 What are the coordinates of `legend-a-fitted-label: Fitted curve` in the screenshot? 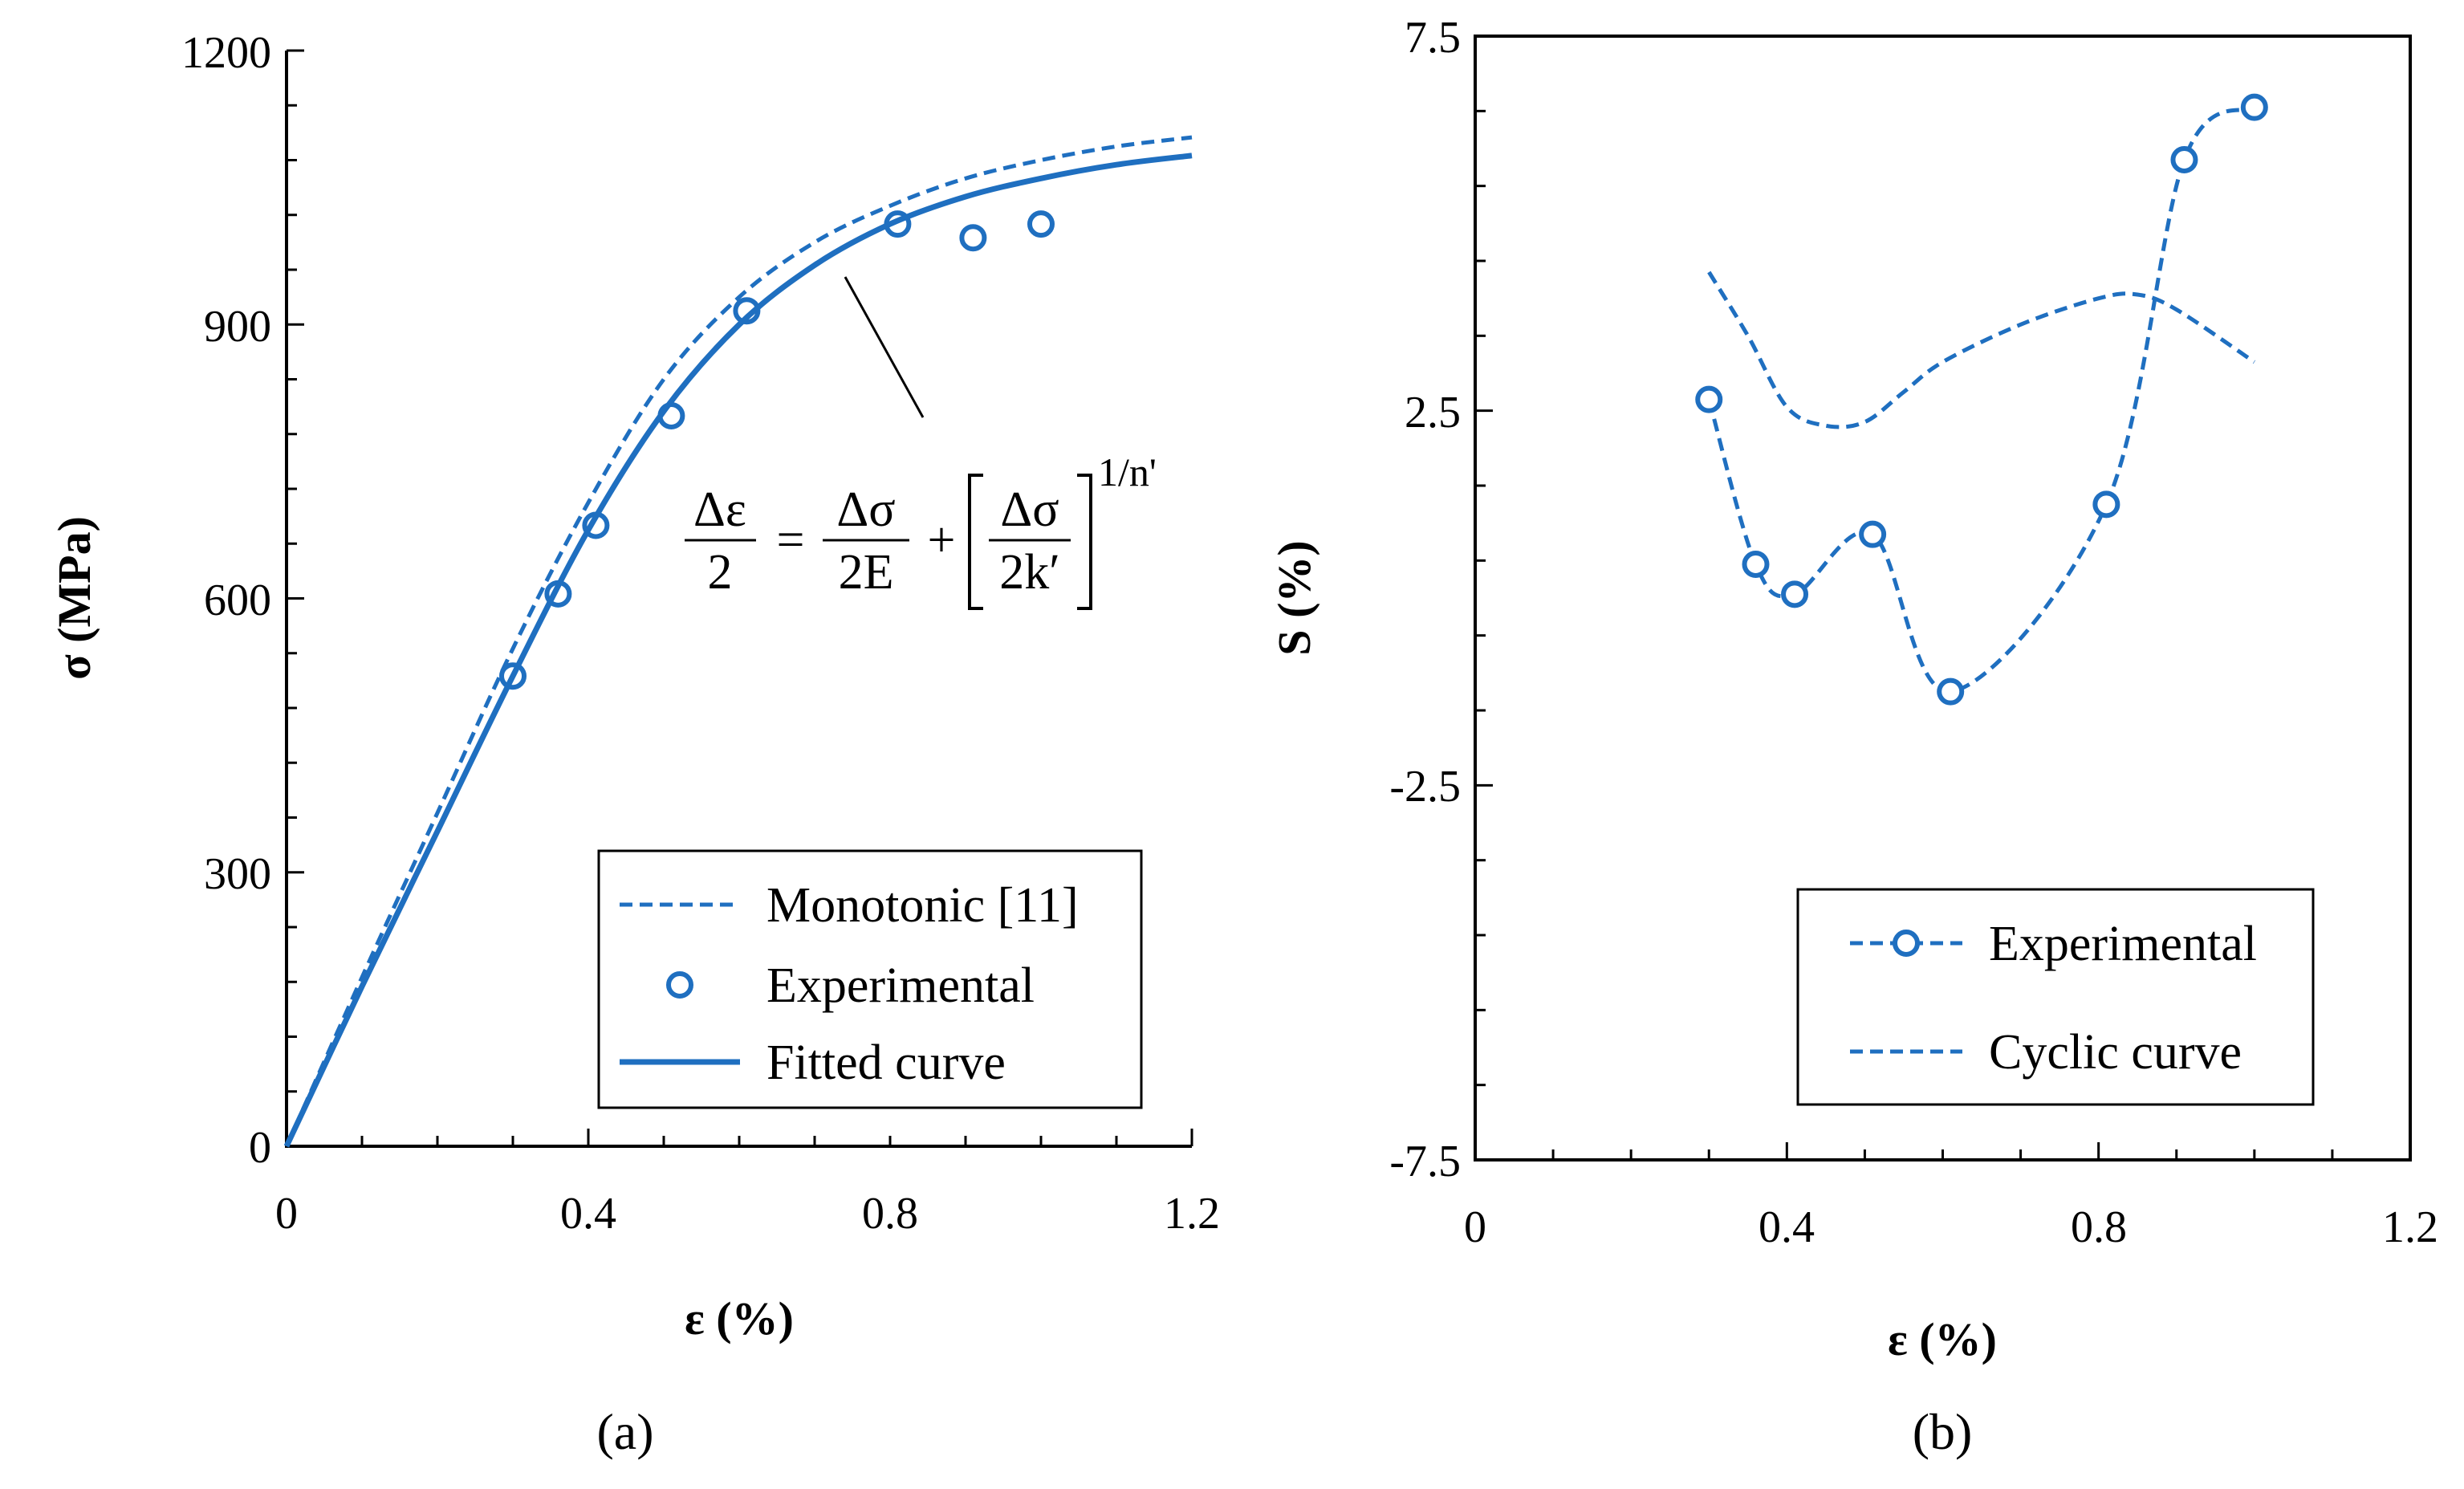 It's located at (886, 1062).